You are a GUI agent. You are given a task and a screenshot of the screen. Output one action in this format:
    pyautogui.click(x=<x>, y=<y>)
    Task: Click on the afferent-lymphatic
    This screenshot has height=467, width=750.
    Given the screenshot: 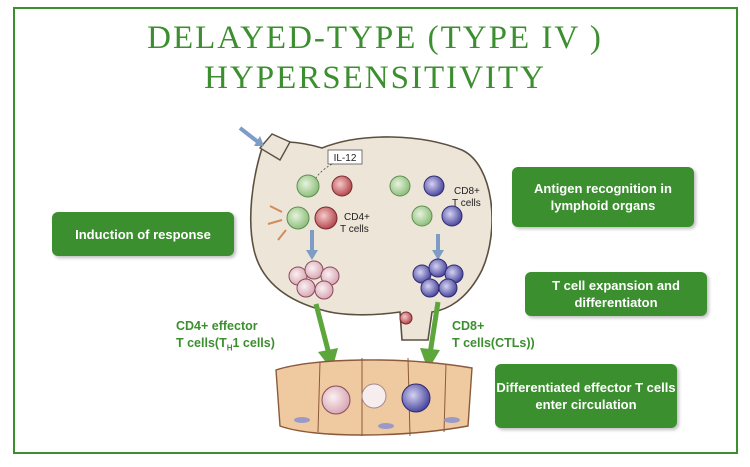 What is the action you would take?
    pyautogui.click(x=274, y=147)
    